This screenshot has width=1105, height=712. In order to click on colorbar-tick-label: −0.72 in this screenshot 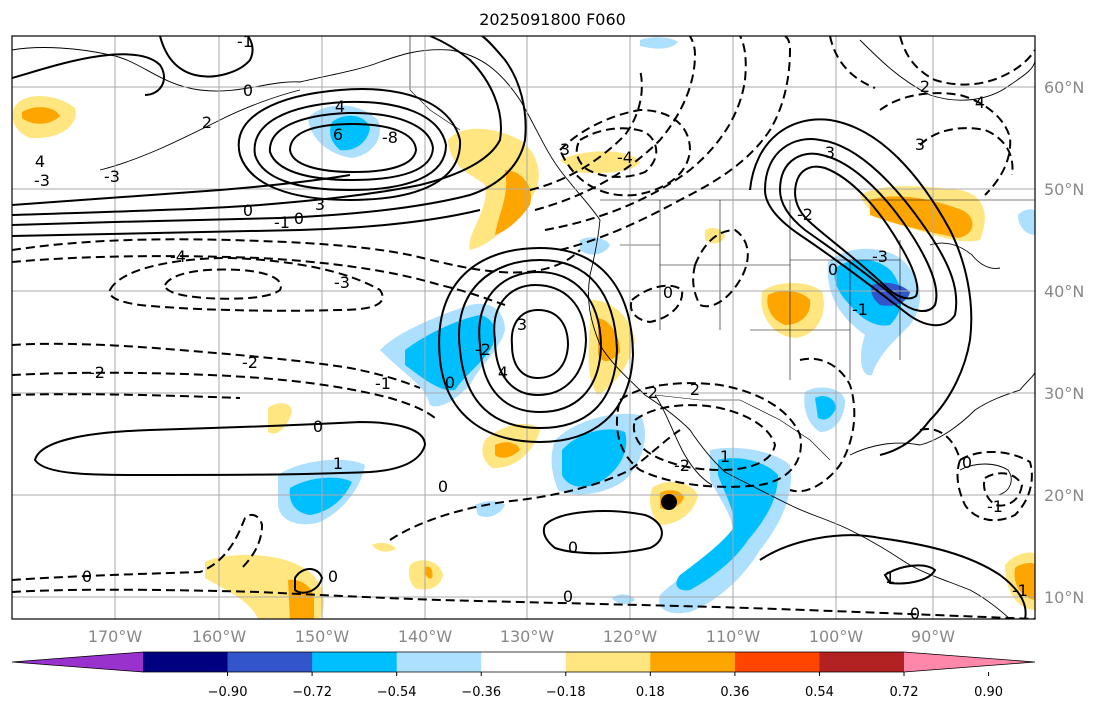, I will do `click(312, 692)`.